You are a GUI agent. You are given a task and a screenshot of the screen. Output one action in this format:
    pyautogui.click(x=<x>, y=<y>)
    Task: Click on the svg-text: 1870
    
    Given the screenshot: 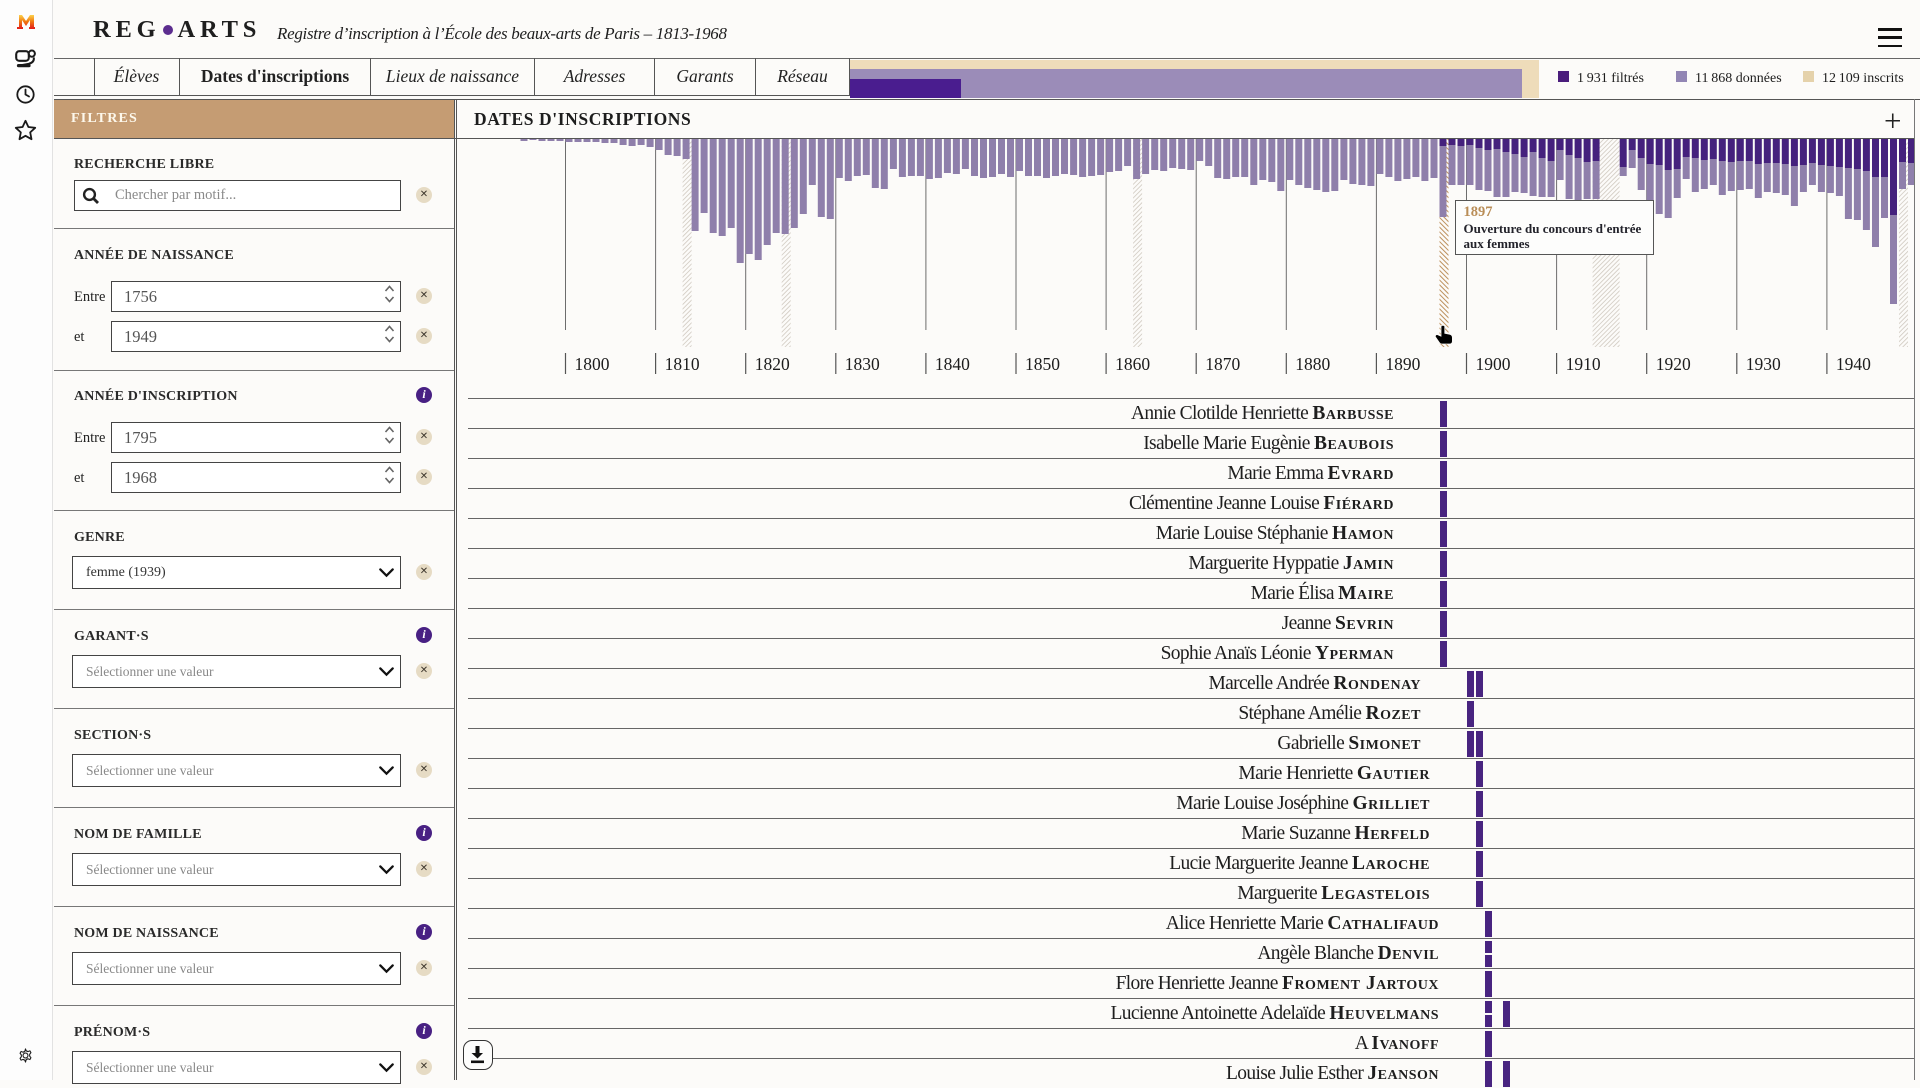 What is the action you would take?
    pyautogui.click(x=1222, y=364)
    